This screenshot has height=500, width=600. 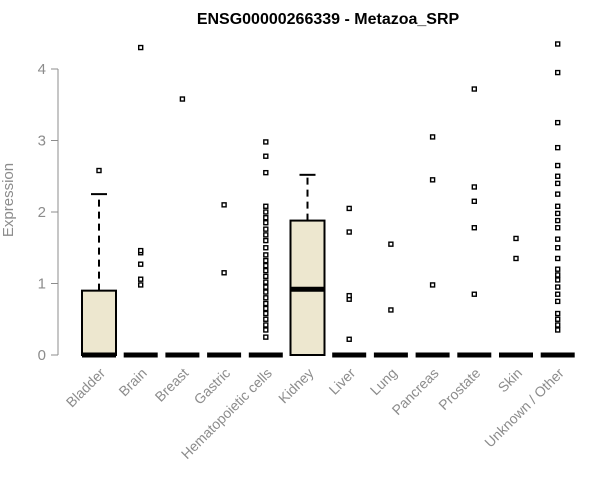 What do you see at coordinates (42, 141) in the screenshot?
I see `y-tick-label: 3` at bounding box center [42, 141].